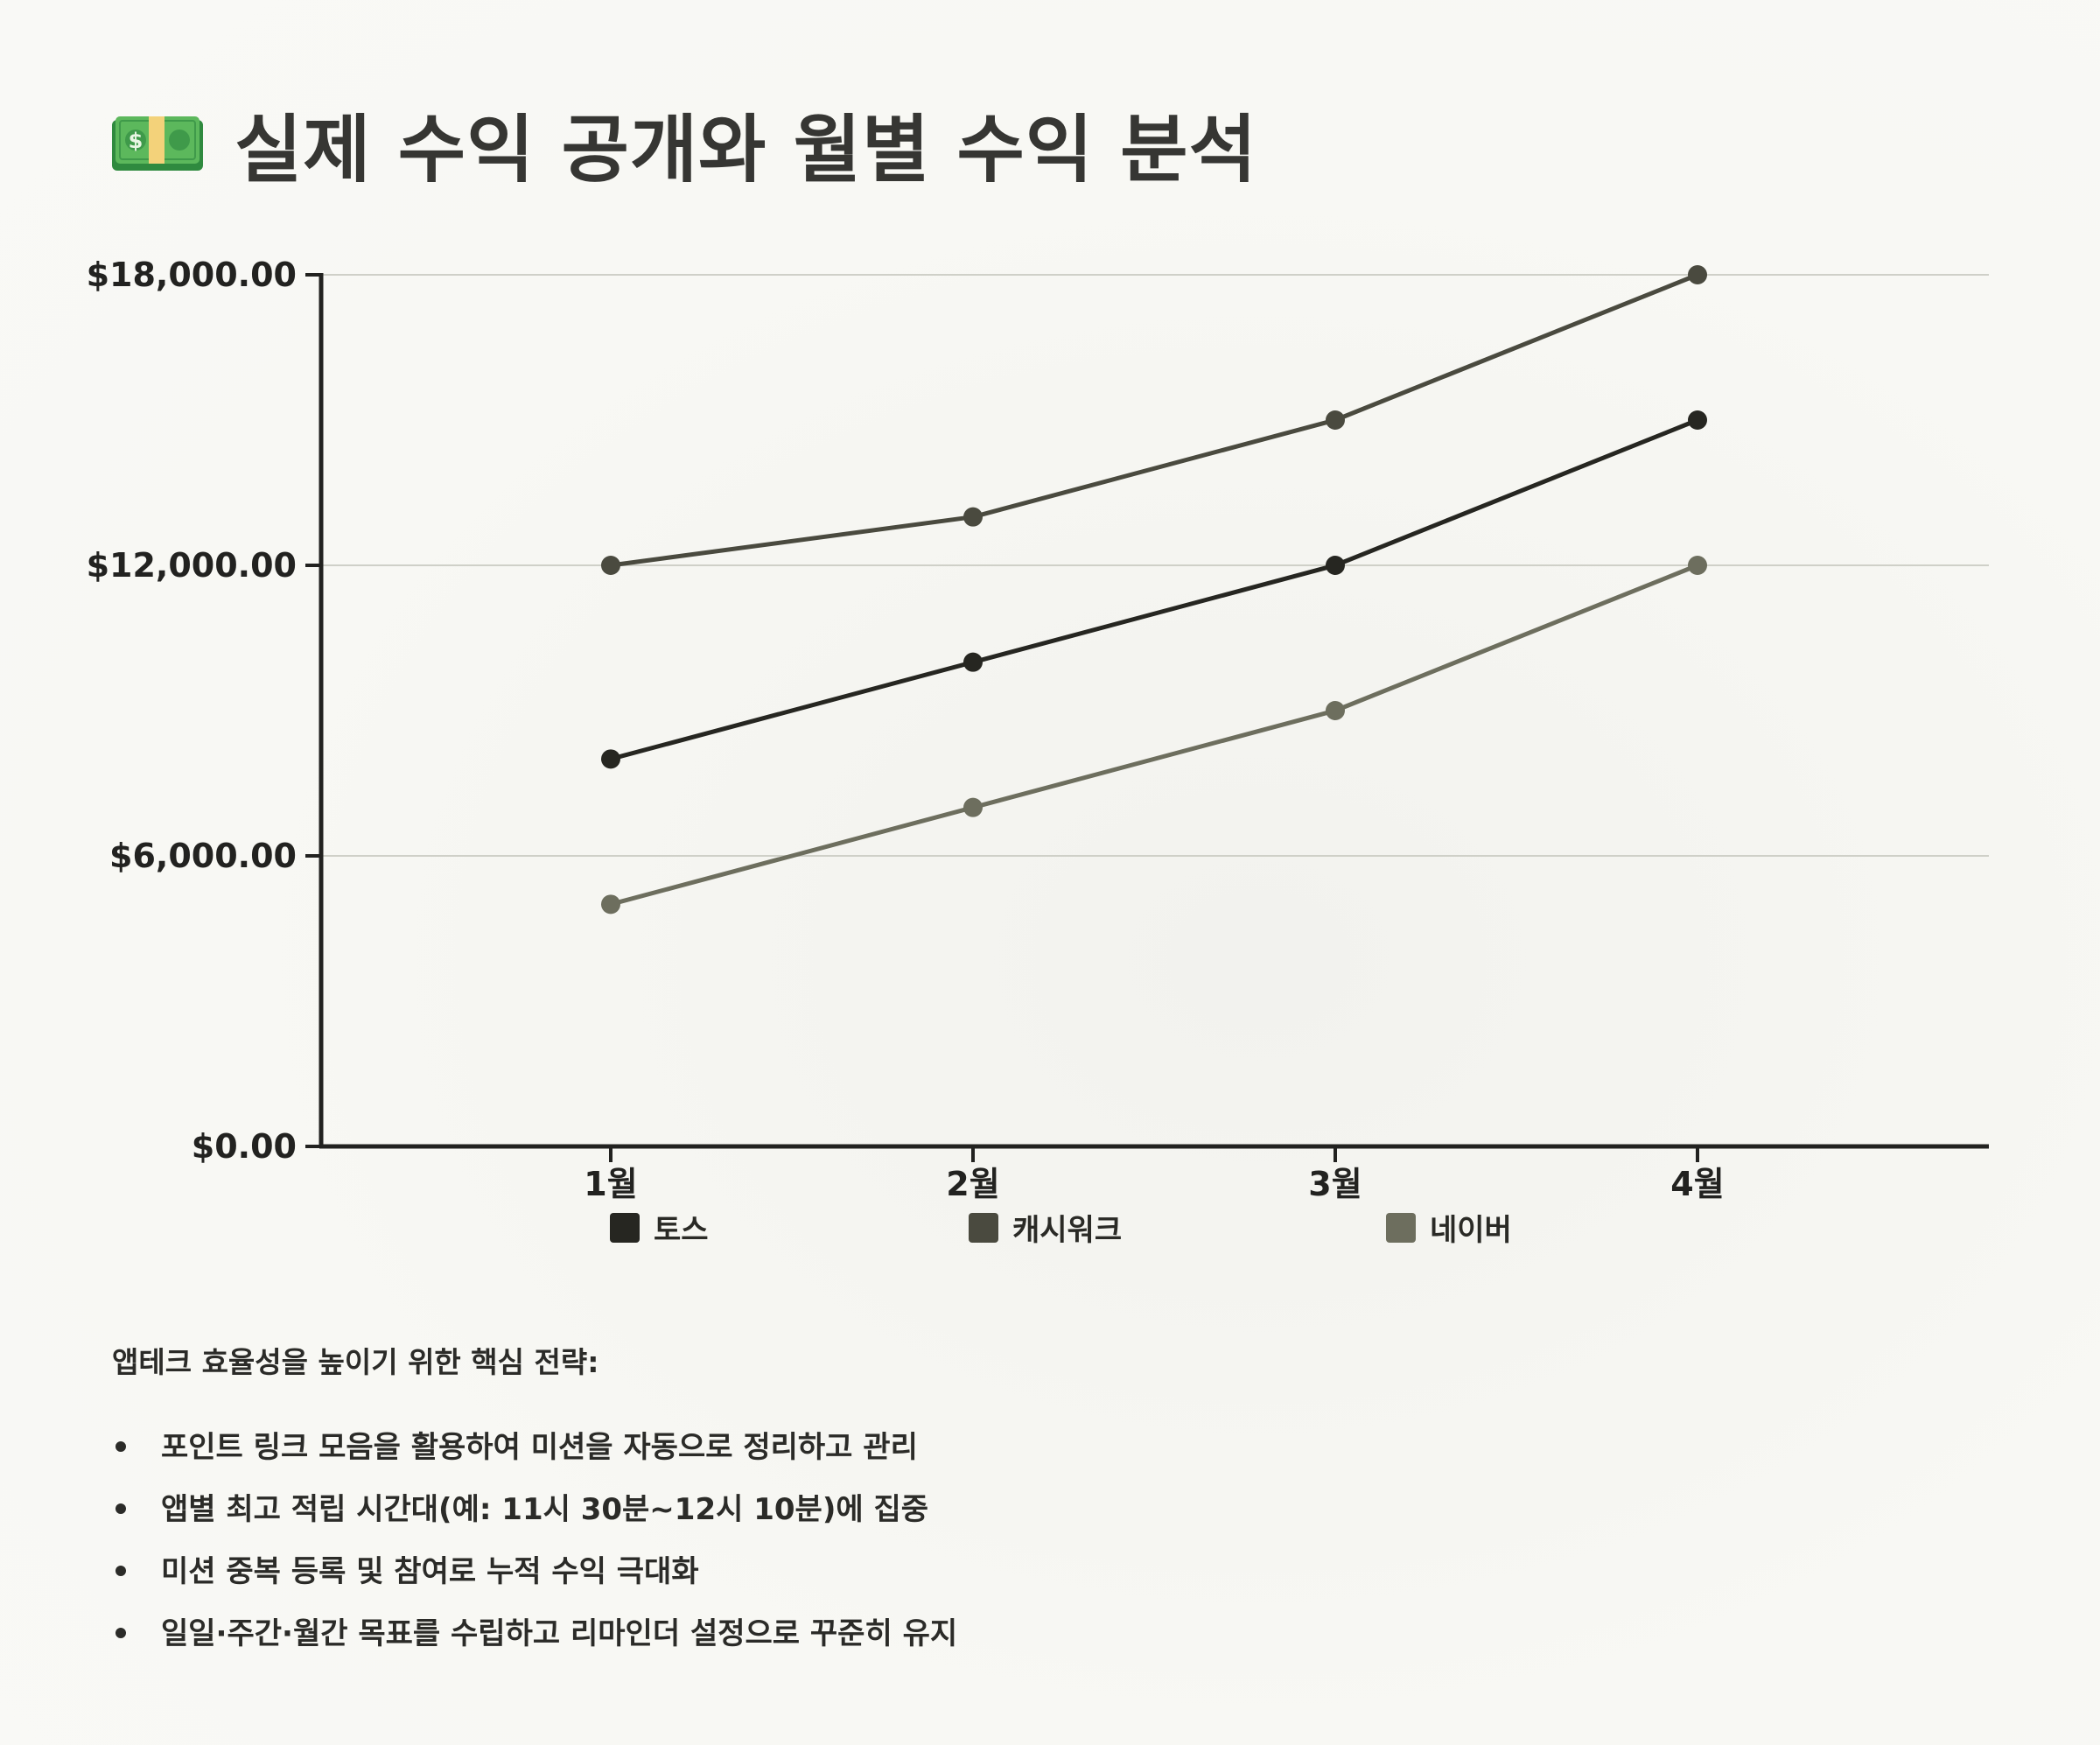 This screenshot has height=1745, width=2100. Describe the element at coordinates (1335, 1184) in the screenshot. I see `x-tick-label: 3월` at that location.